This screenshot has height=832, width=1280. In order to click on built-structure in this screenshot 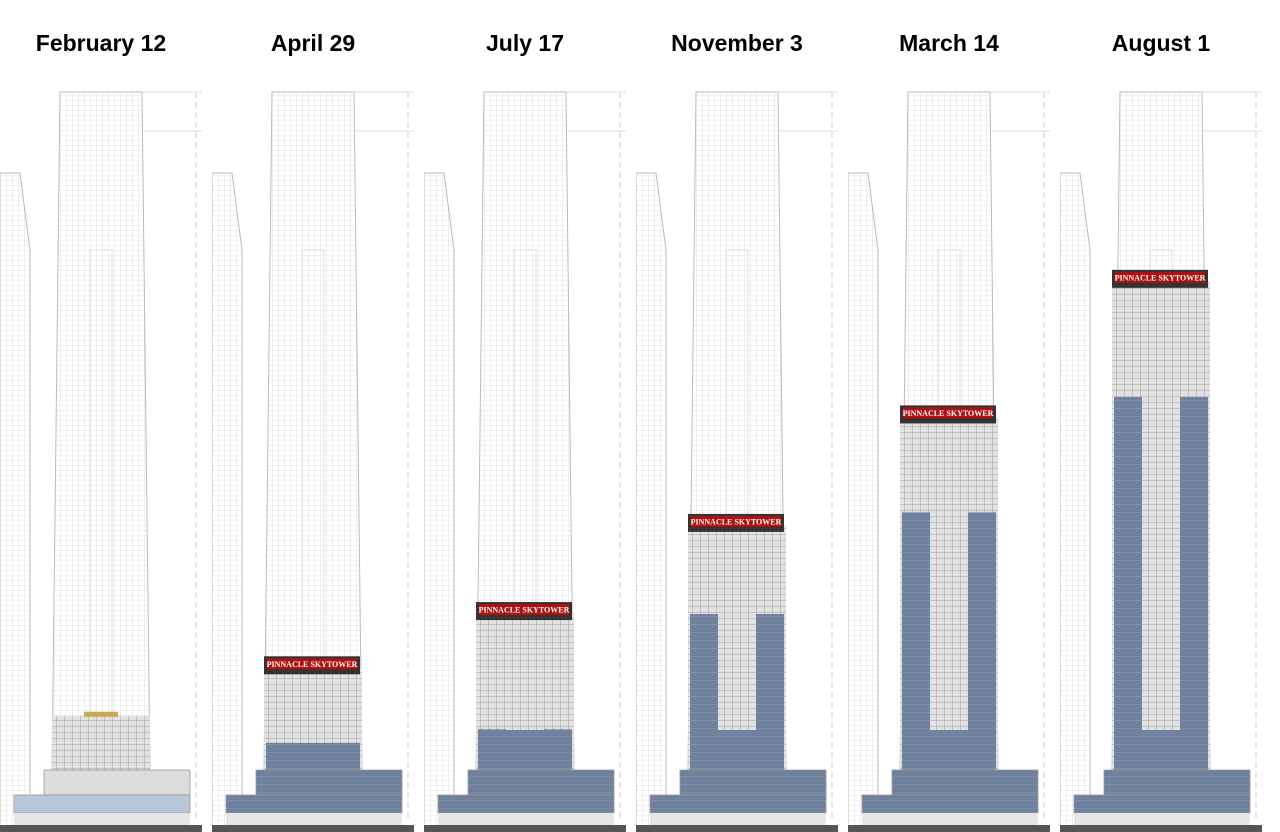, I will do `click(101, 742)`.